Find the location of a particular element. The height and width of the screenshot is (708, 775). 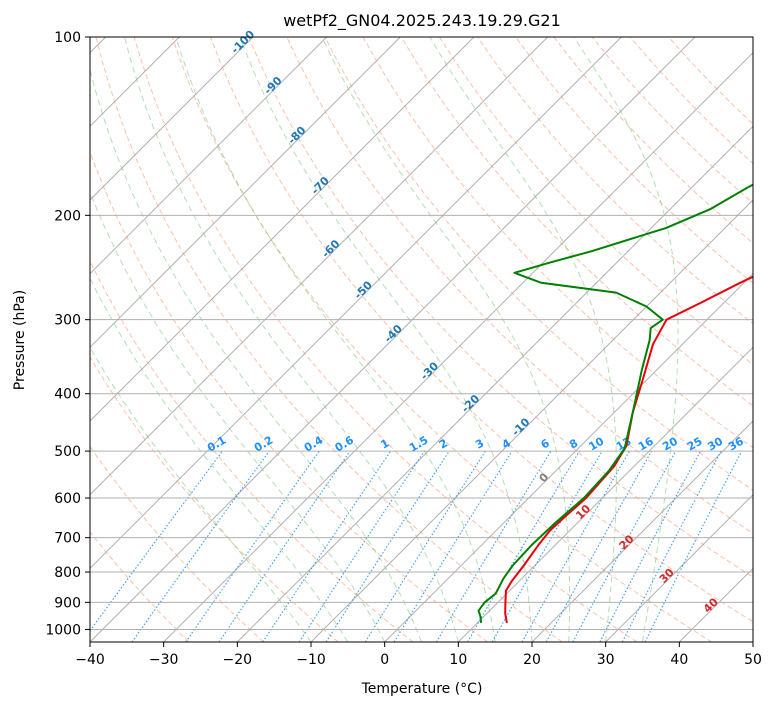

chart-title: wetPf2_GN04.2025.243.19.29.G21 is located at coordinates (422, 21).